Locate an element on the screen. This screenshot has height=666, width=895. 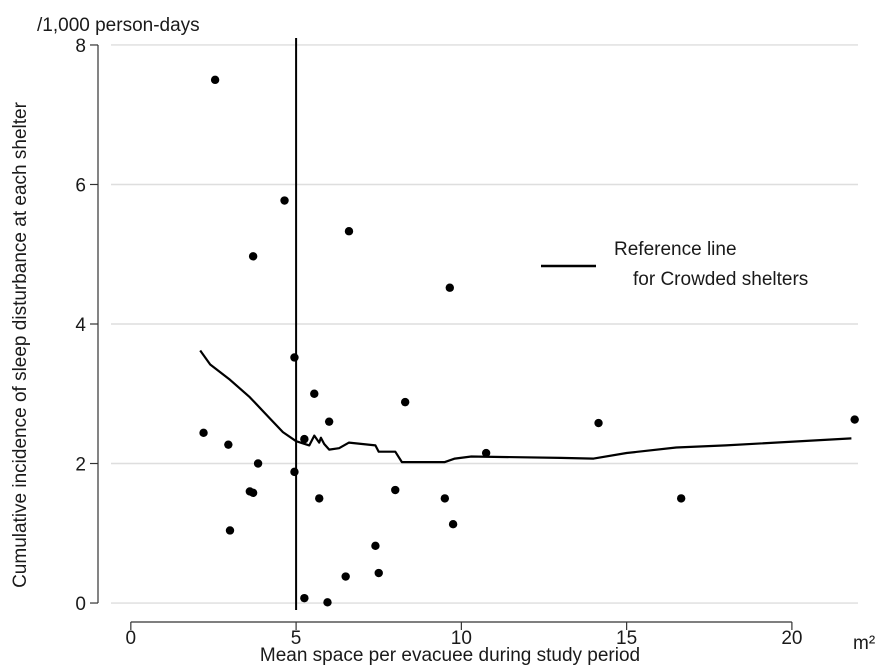
tick-label-y-8: 8 is located at coordinates (80, 46).